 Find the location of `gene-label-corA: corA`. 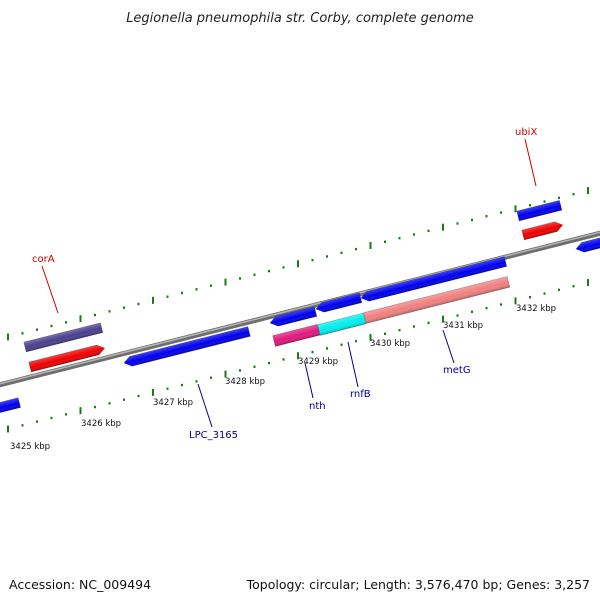

gene-label-corA: corA is located at coordinates (43, 259).